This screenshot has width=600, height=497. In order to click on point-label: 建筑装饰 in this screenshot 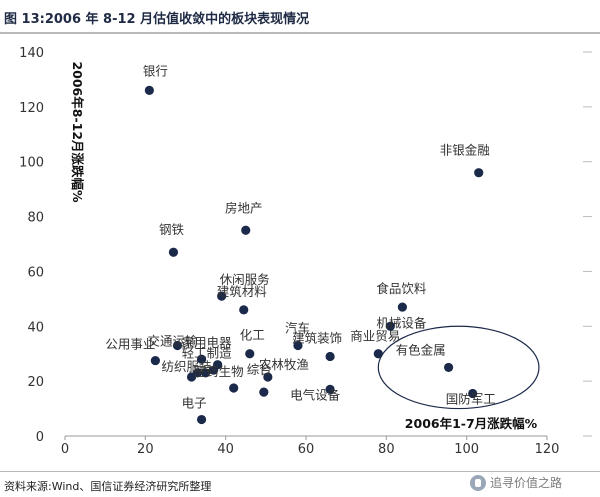, I will do `click(317, 337)`.